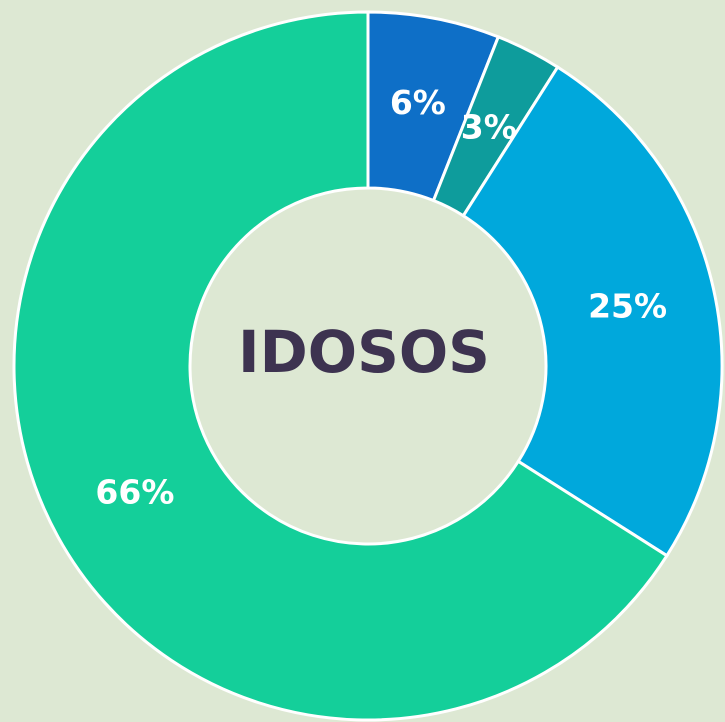  I want to click on slice-label: 66%, so click(134, 492).